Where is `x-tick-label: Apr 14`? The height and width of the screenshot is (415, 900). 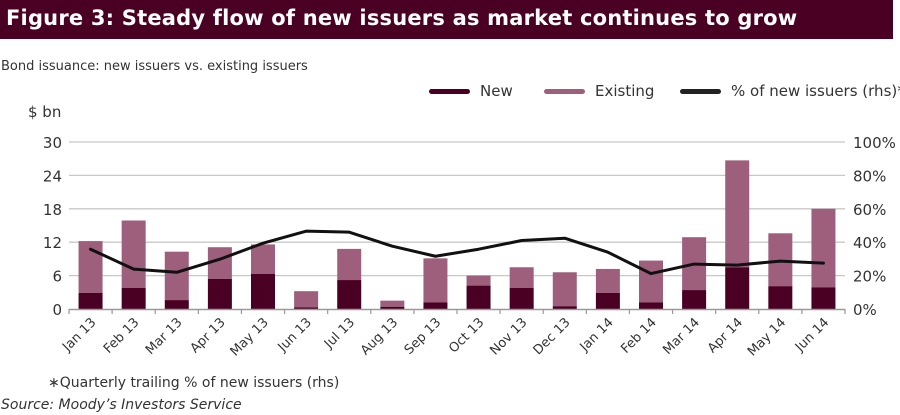
x-tick-label: Apr 14 is located at coordinates (725, 335).